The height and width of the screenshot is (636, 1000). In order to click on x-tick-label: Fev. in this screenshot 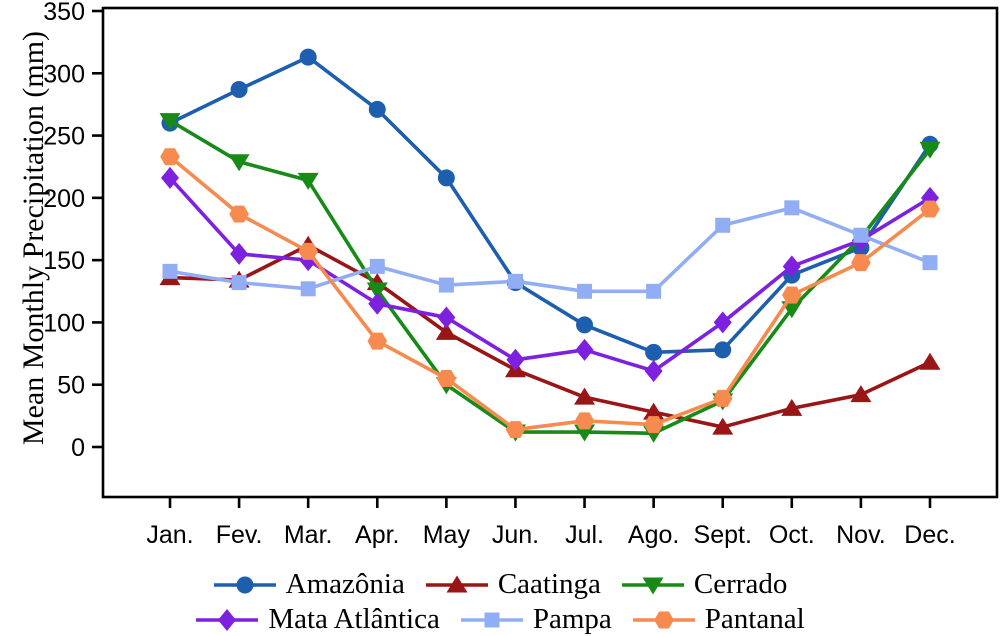, I will do `click(239, 535)`.